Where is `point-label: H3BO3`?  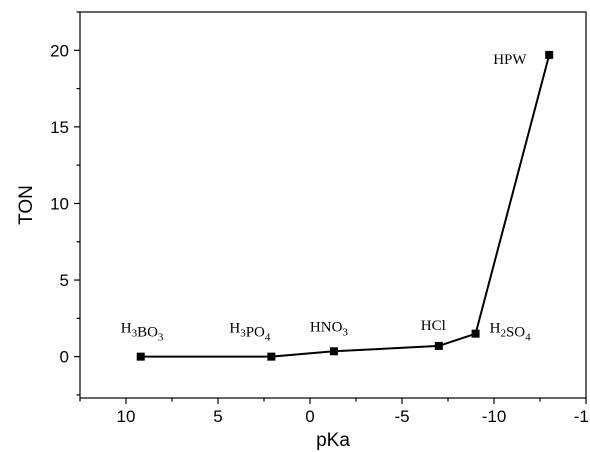
point-label: H3BO3 is located at coordinates (142, 332).